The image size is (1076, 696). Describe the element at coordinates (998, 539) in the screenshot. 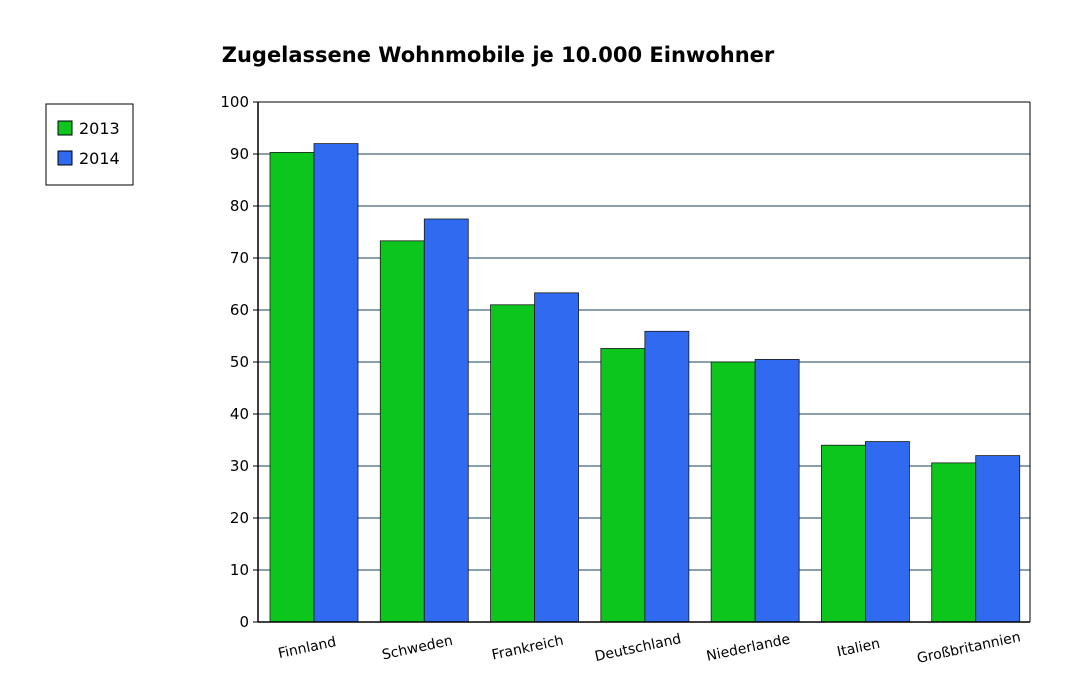

I see `bar-gro-britannien-2014` at that location.